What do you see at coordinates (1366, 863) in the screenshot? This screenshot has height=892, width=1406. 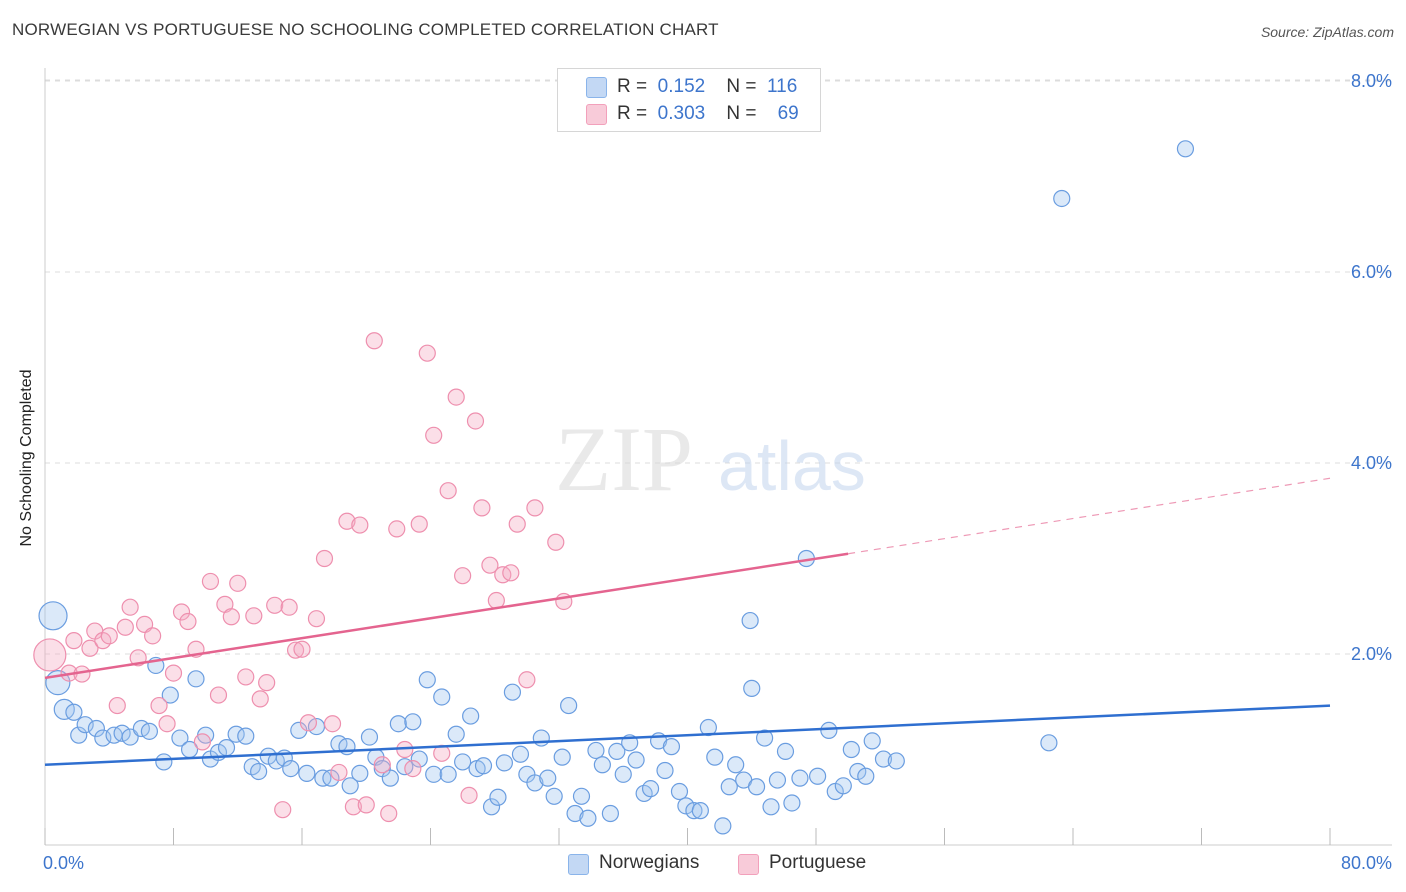 I see `x-tick-label-max: 80.0%` at bounding box center [1366, 863].